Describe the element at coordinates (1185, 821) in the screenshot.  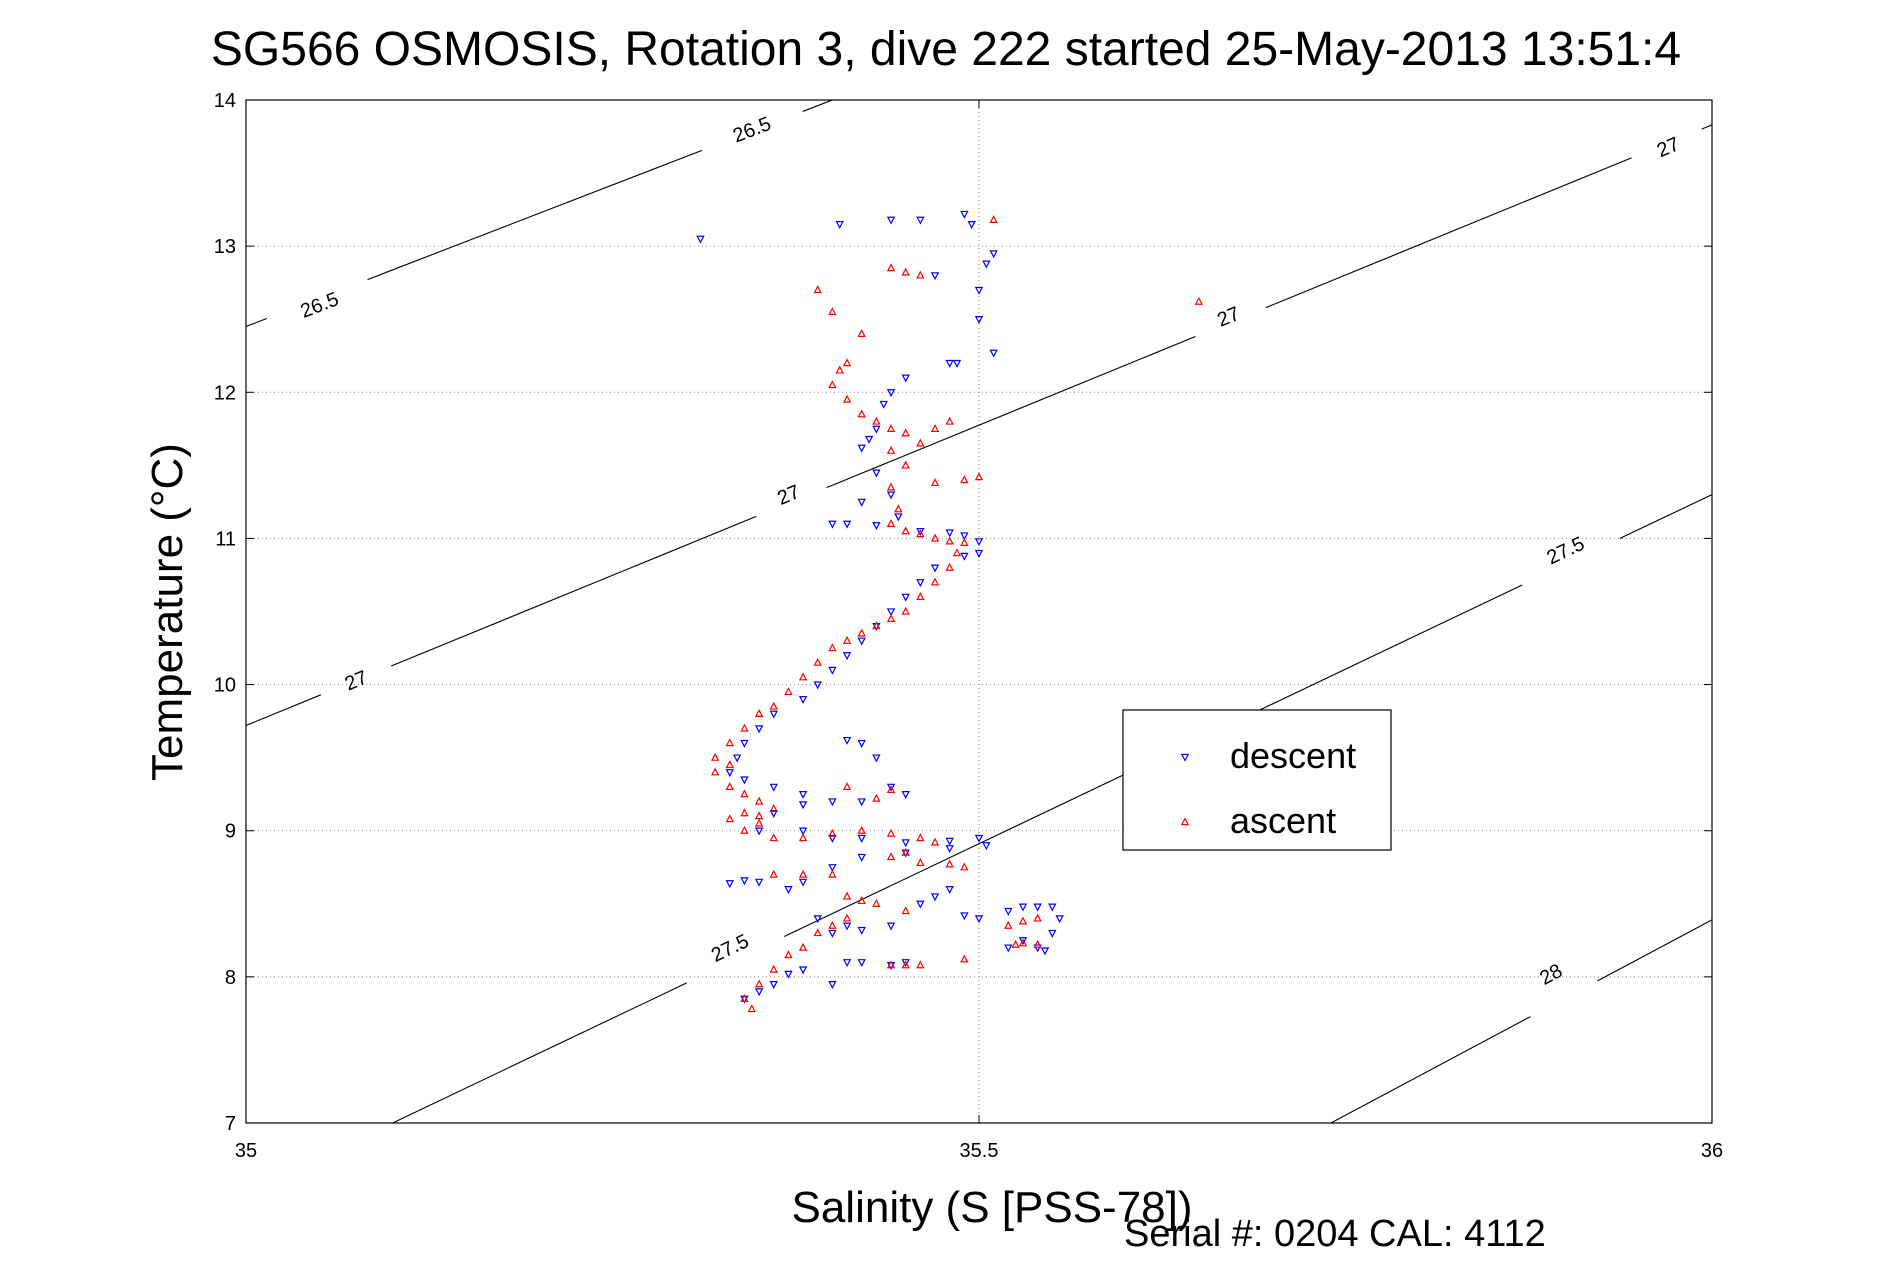
I see `legend-marker-ascent-symbol` at that location.